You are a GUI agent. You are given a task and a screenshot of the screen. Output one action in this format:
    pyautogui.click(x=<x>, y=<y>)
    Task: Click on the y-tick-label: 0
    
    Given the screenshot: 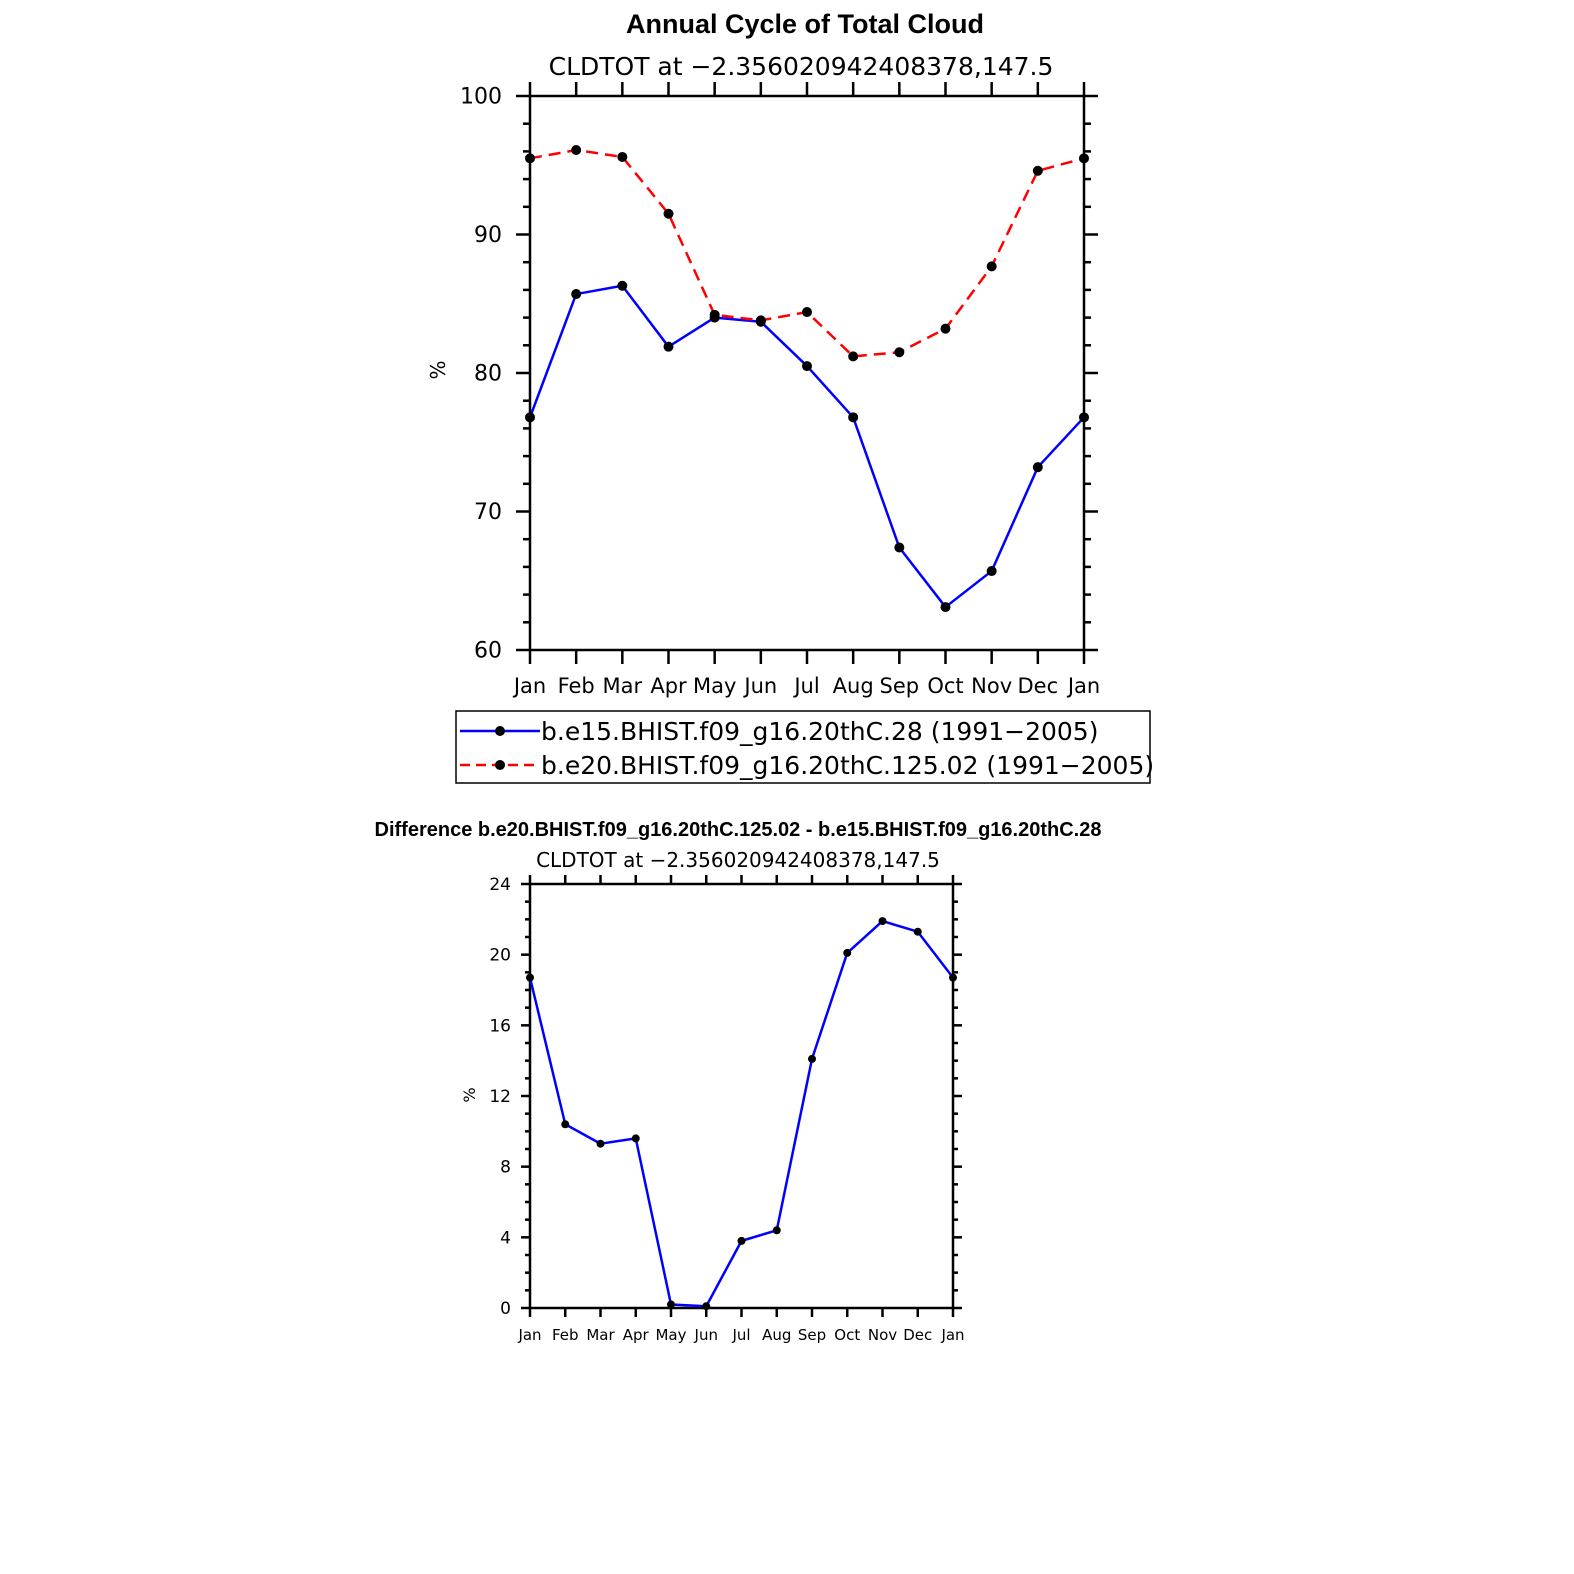 What is the action you would take?
    pyautogui.click(x=505, y=1309)
    